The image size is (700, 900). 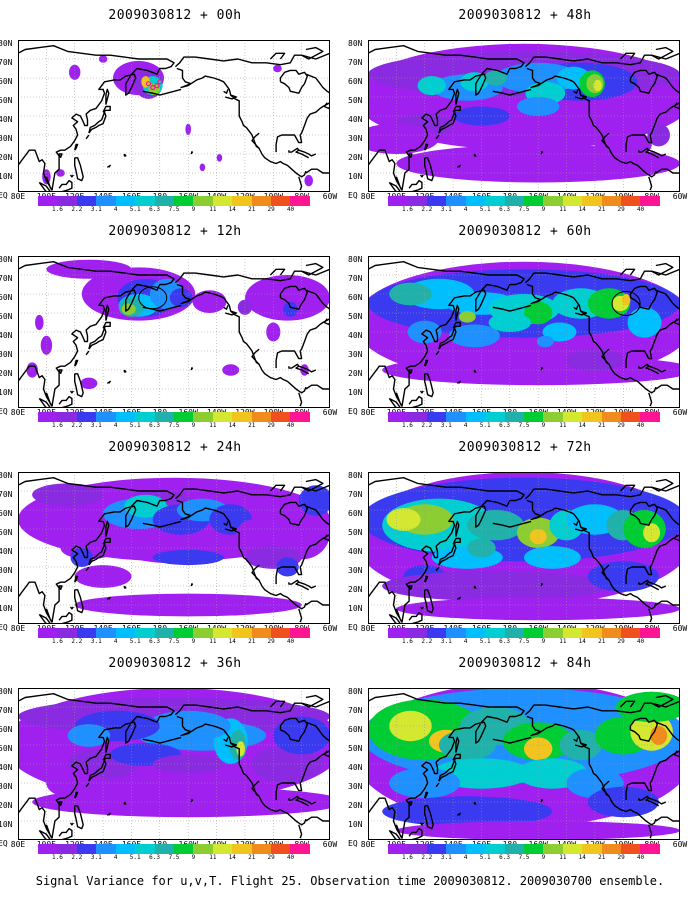 I want to click on latitude-axis-labels: 80N 70N 60N 50N 40N 30N 20N 10N EQ, so click(x=358, y=768).